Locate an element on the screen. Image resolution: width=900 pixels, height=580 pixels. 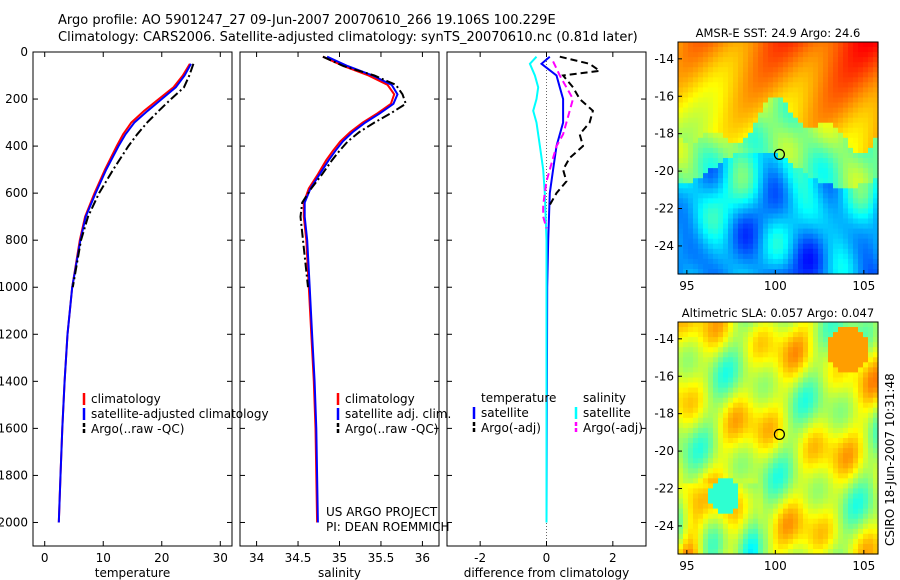
x-tick-label: 0 is located at coordinates (45, 558).